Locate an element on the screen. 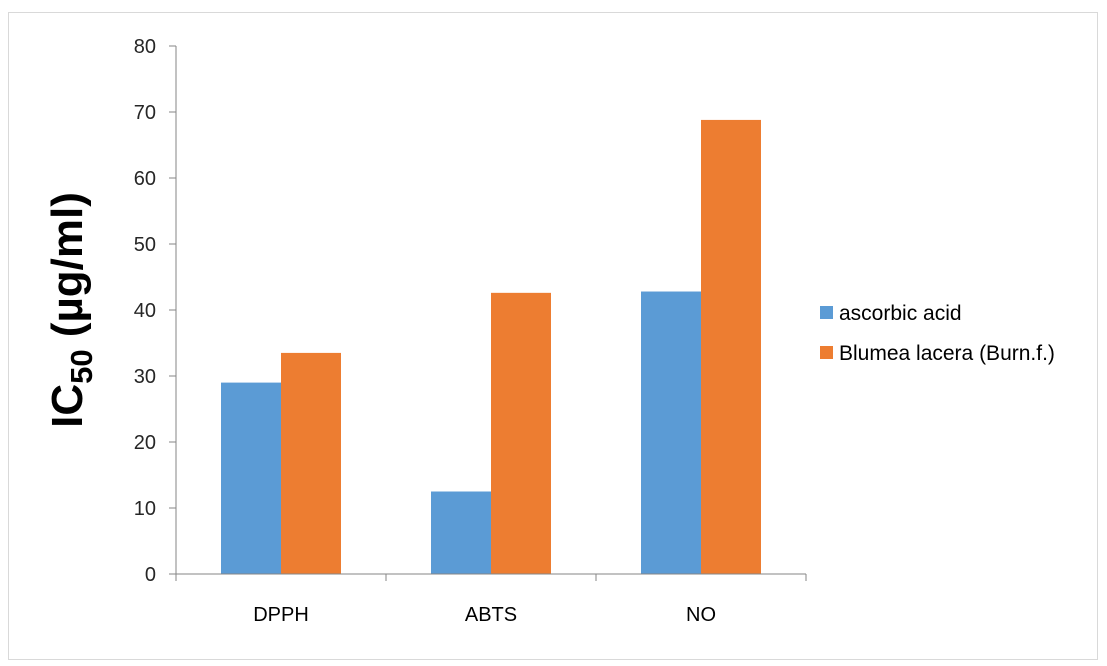  x-tick-label: DPPH is located at coordinates (281, 615).